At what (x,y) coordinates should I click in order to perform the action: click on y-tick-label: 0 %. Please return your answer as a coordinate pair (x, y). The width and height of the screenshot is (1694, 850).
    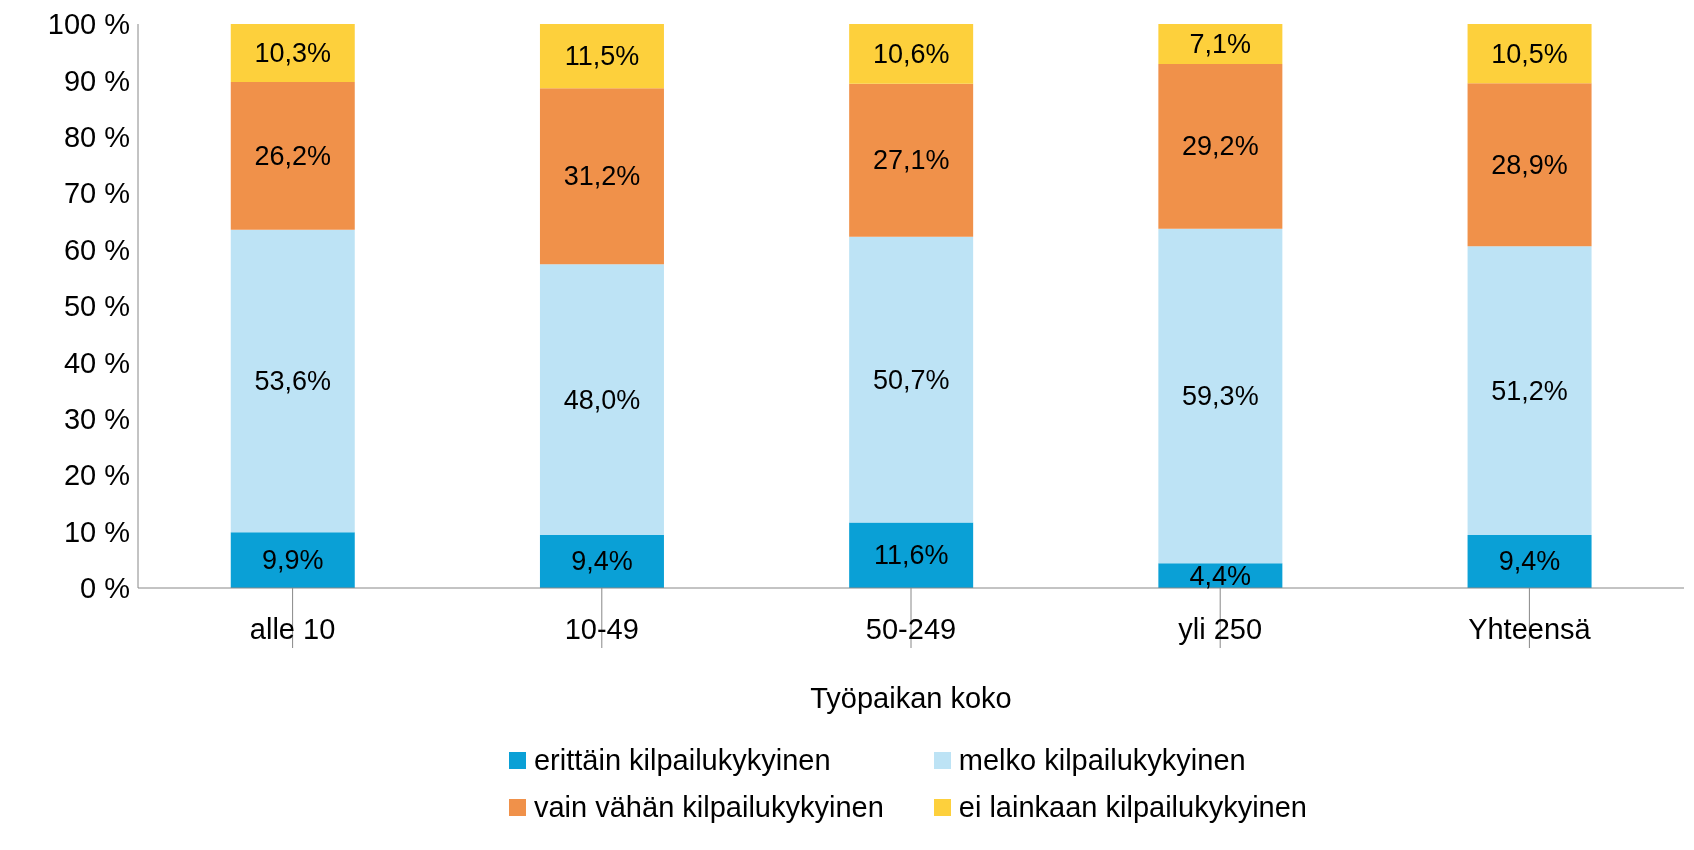
    Looking at the image, I should click on (105, 588).